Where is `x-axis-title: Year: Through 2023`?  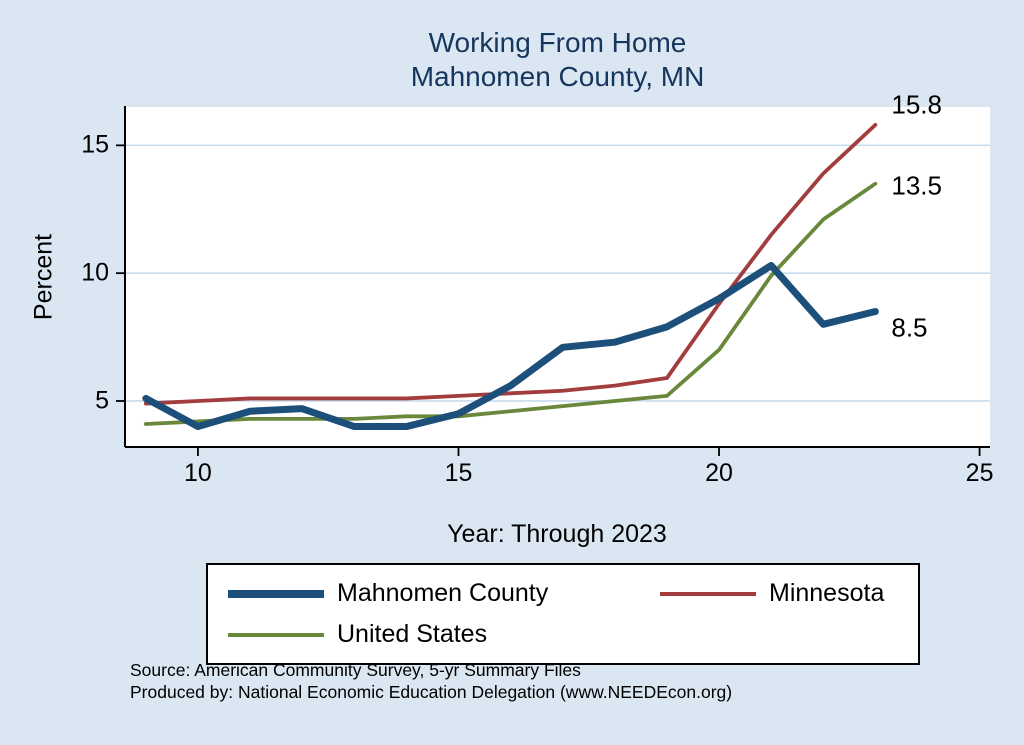 x-axis-title: Year: Through 2023 is located at coordinates (557, 534).